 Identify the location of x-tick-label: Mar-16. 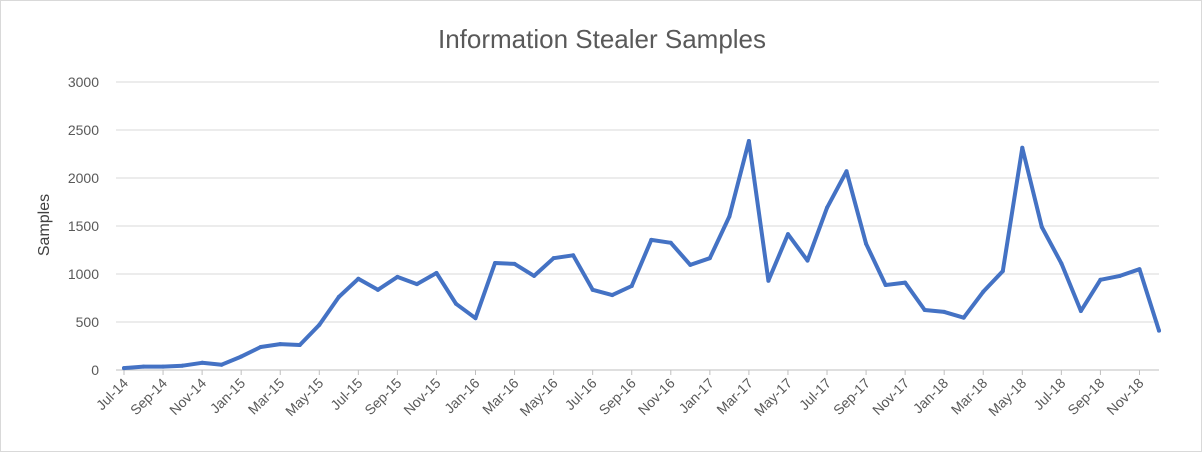
(500, 396).